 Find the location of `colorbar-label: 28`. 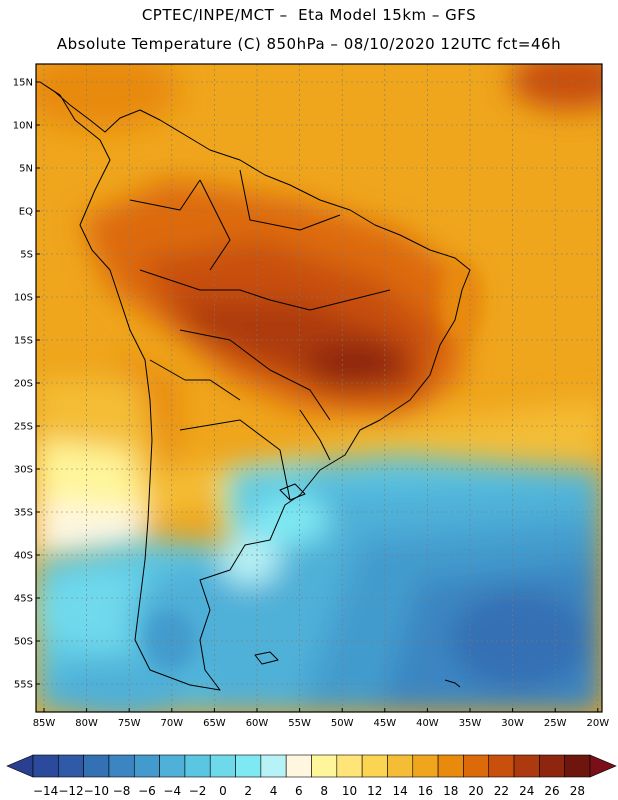

colorbar-label: 28 is located at coordinates (577, 791).